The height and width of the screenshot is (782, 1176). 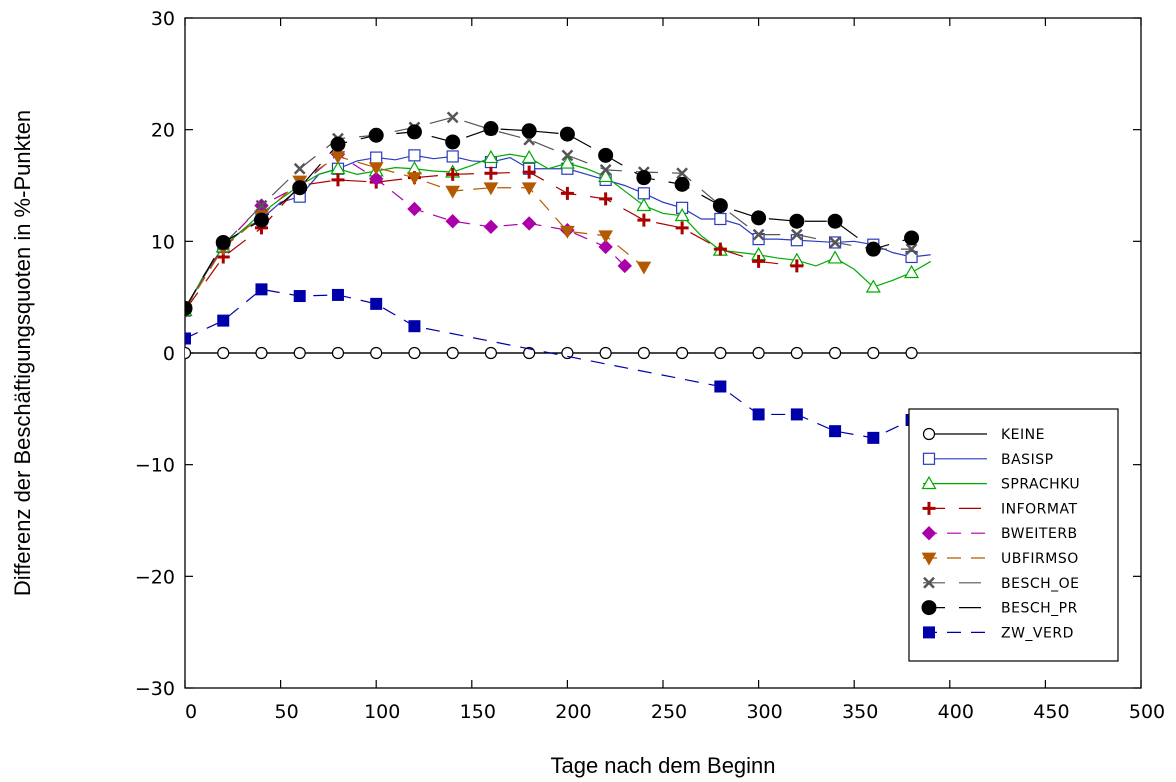 I want to click on x-axis-label: Tage nach dem Beginn, so click(x=662, y=765).